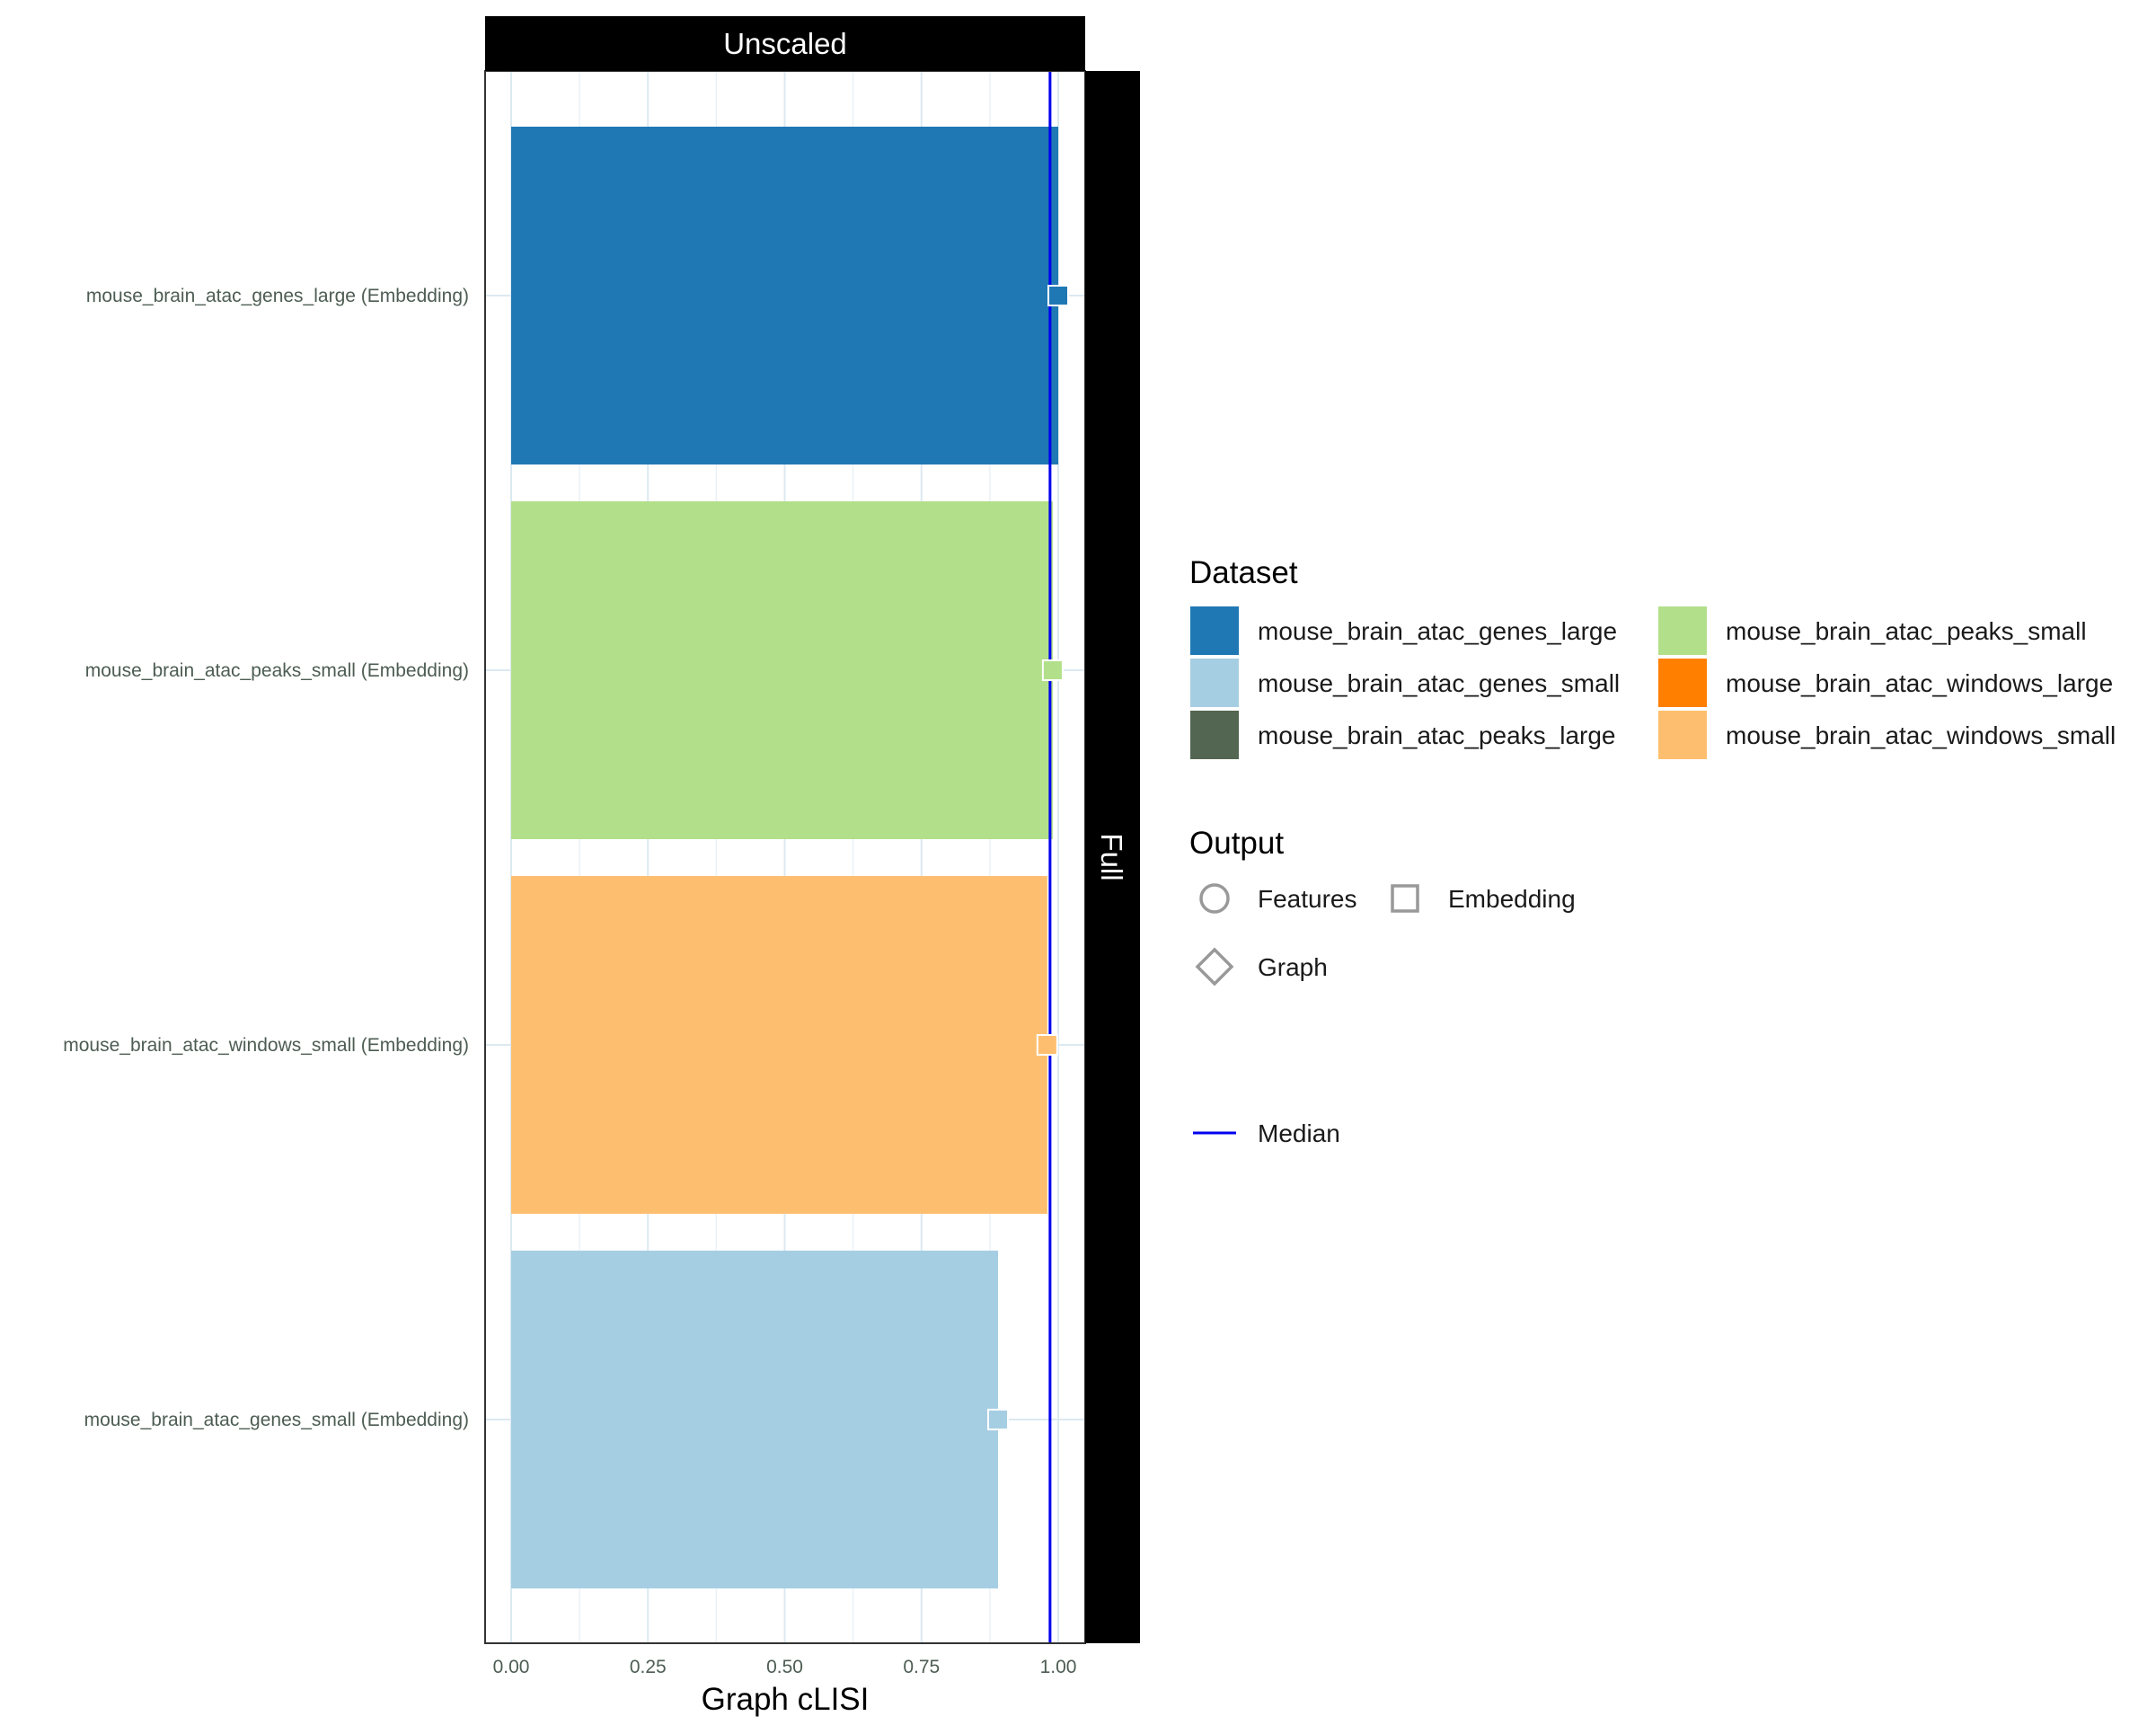 Image resolution: width=2156 pixels, height=1725 pixels. What do you see at coordinates (1215, 898) in the screenshot?
I see `legend-output-circle-icon` at bounding box center [1215, 898].